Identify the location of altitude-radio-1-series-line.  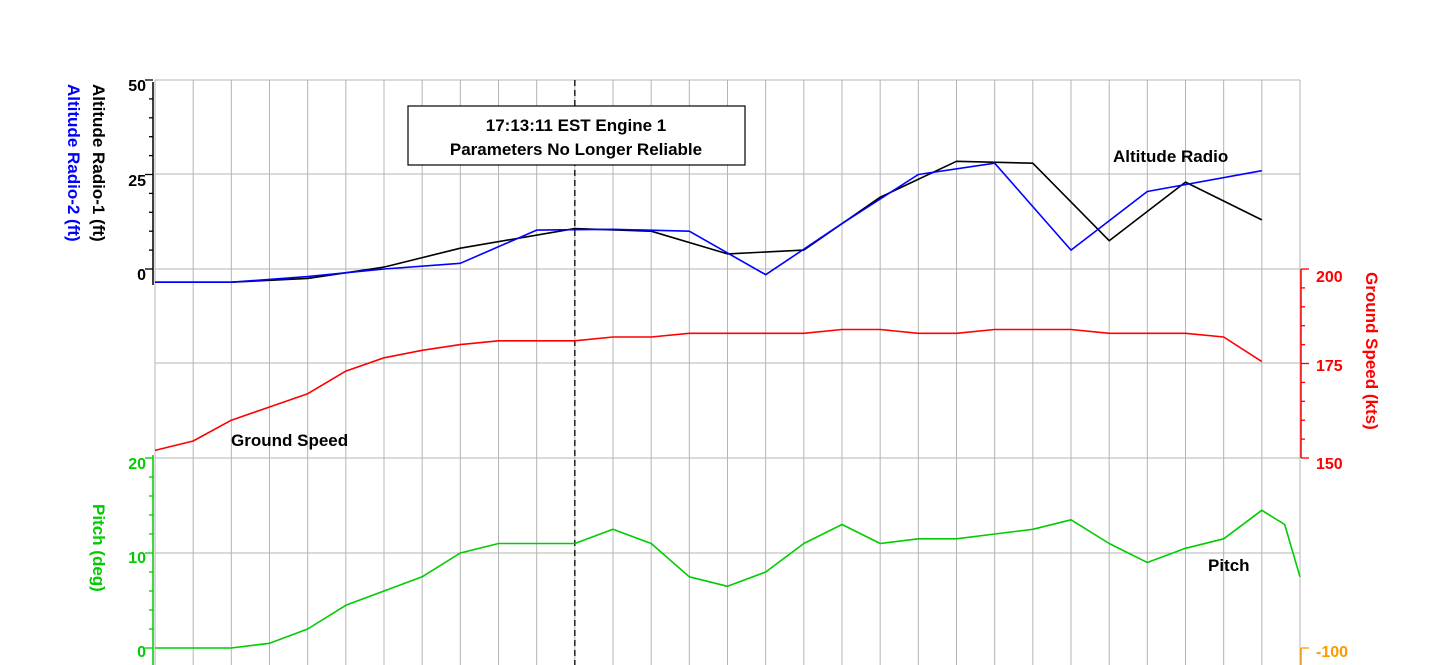
(709, 221).